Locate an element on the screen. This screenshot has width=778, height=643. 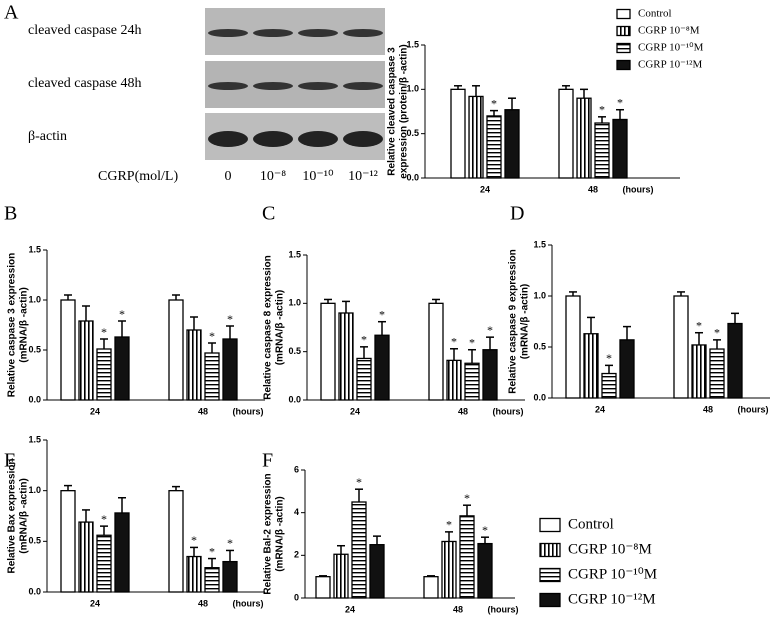
y-axis-label: expression (protein/β -actin) is located at coordinates (404, 111).